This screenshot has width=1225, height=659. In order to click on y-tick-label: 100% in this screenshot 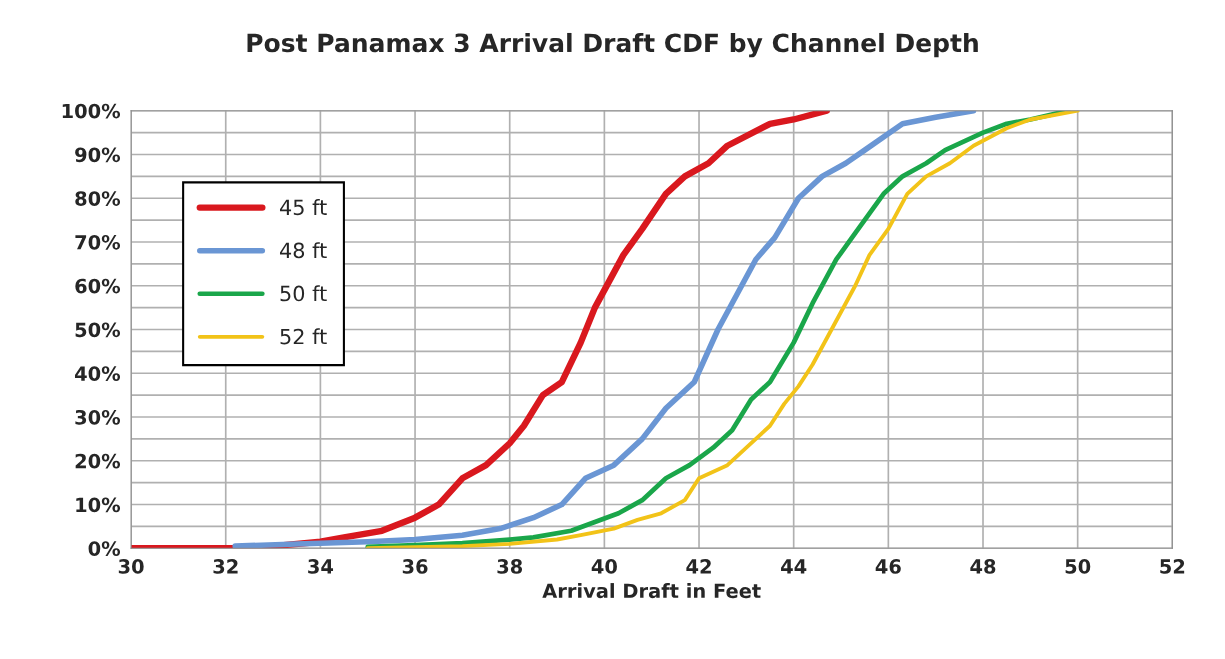, I will do `click(91, 111)`.